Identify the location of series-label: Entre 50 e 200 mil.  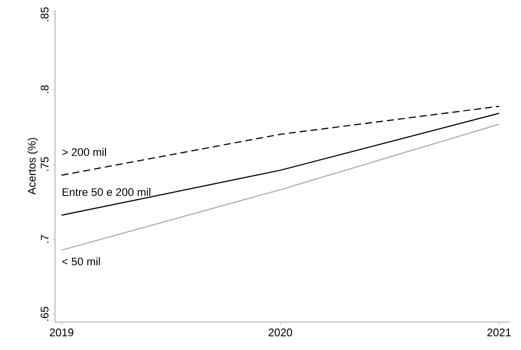
(106, 192).